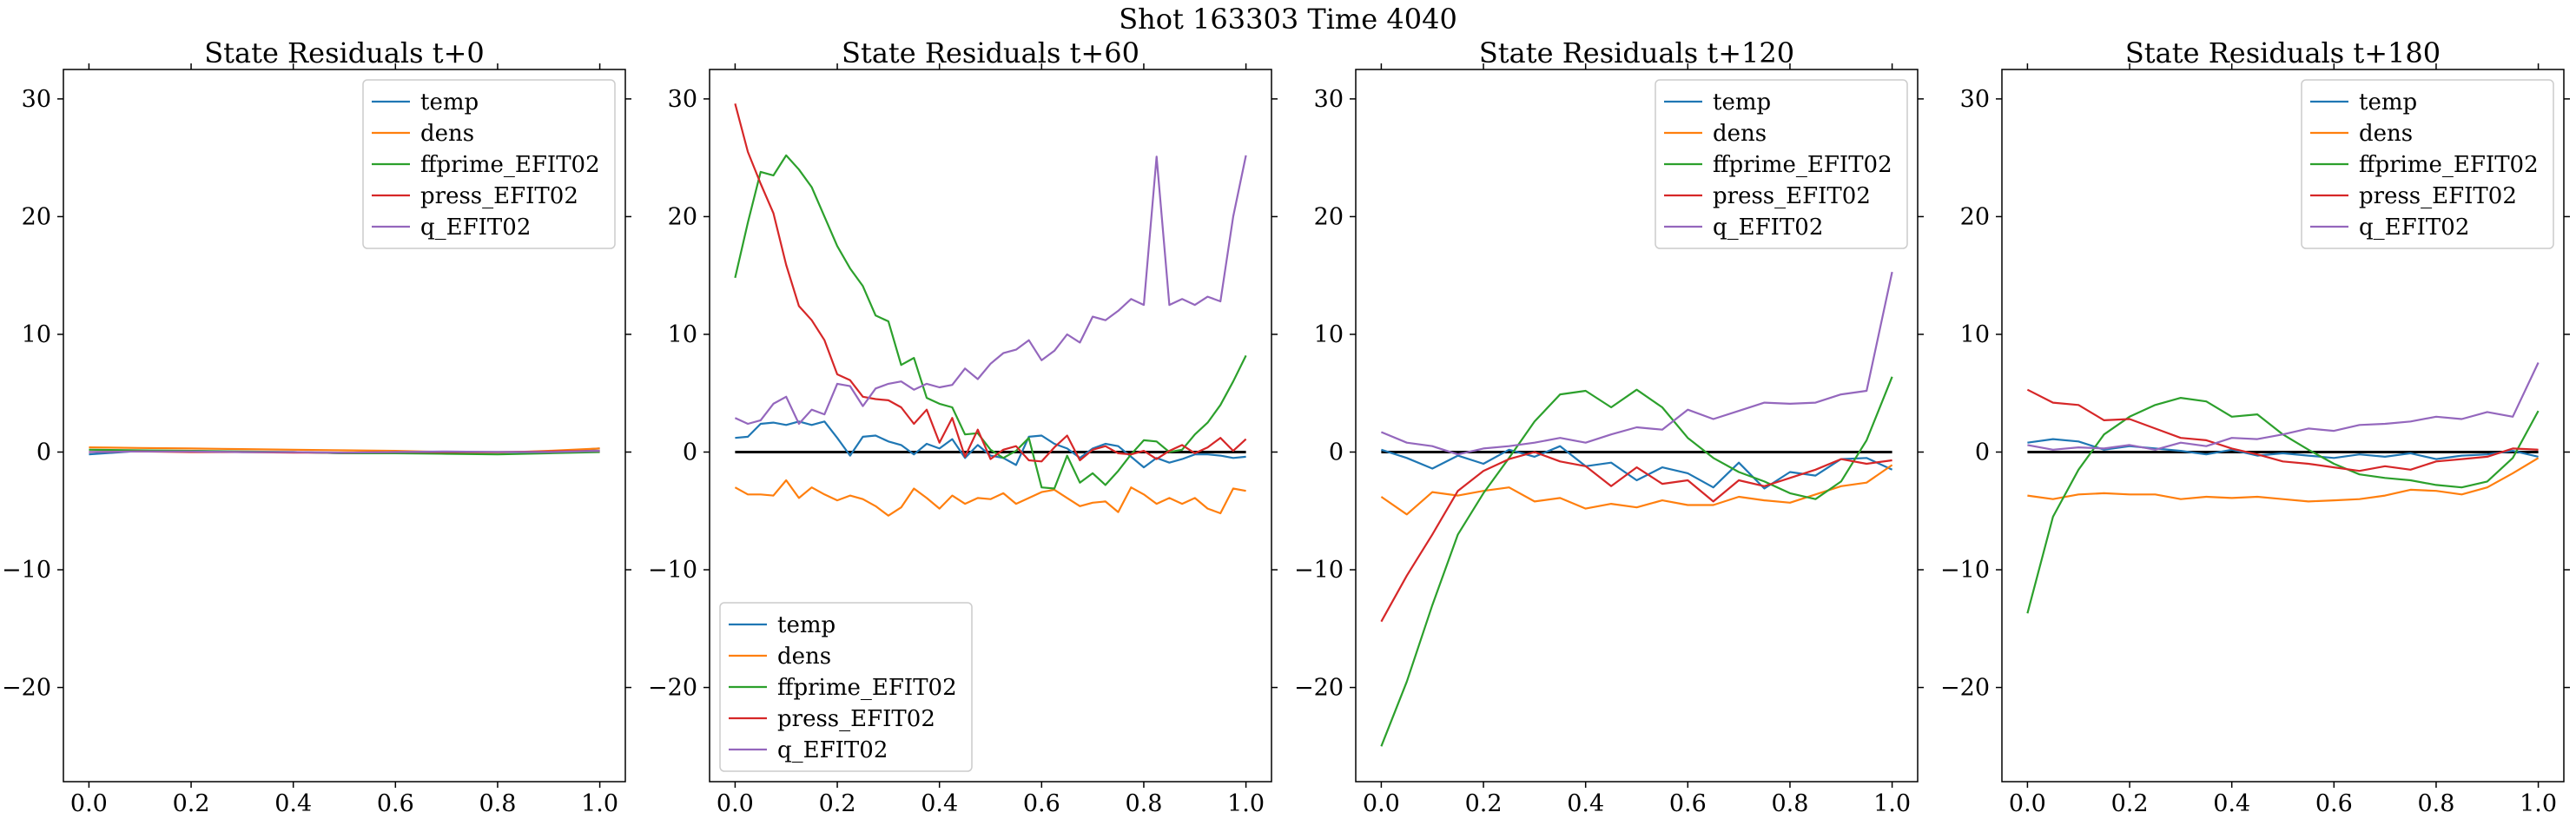 This screenshot has width=2576, height=819. Describe the element at coordinates (345, 52) in the screenshot. I see `panel-title: State Residuals t+0` at that location.